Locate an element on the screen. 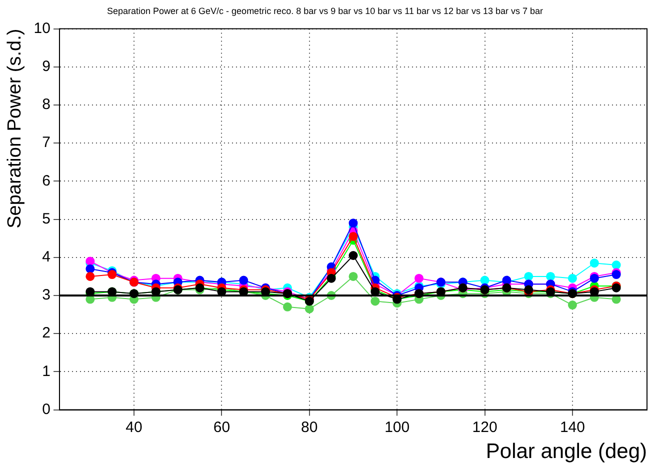 The width and height of the screenshot is (652, 469). y-tick-label: 8 is located at coordinates (46, 105).